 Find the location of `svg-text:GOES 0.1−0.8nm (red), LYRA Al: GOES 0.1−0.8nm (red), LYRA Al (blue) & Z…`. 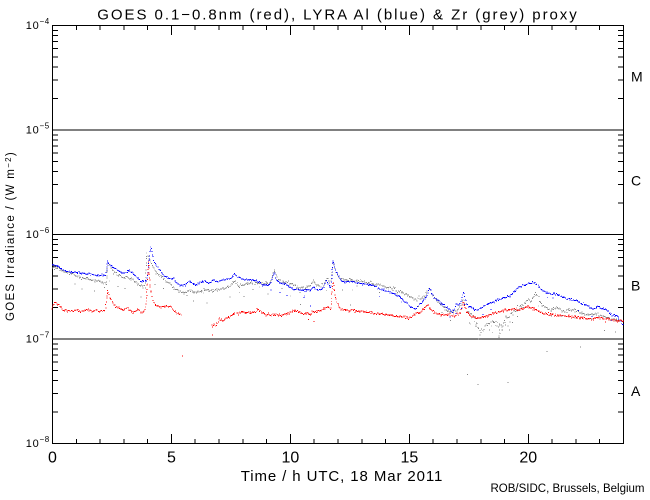

svg-text:GOES 0.1−0.8nm (red), LYRA Al: GOES 0.1−0.8nm (red), LYRA Al (blue) & Z… is located at coordinates (337, 15).